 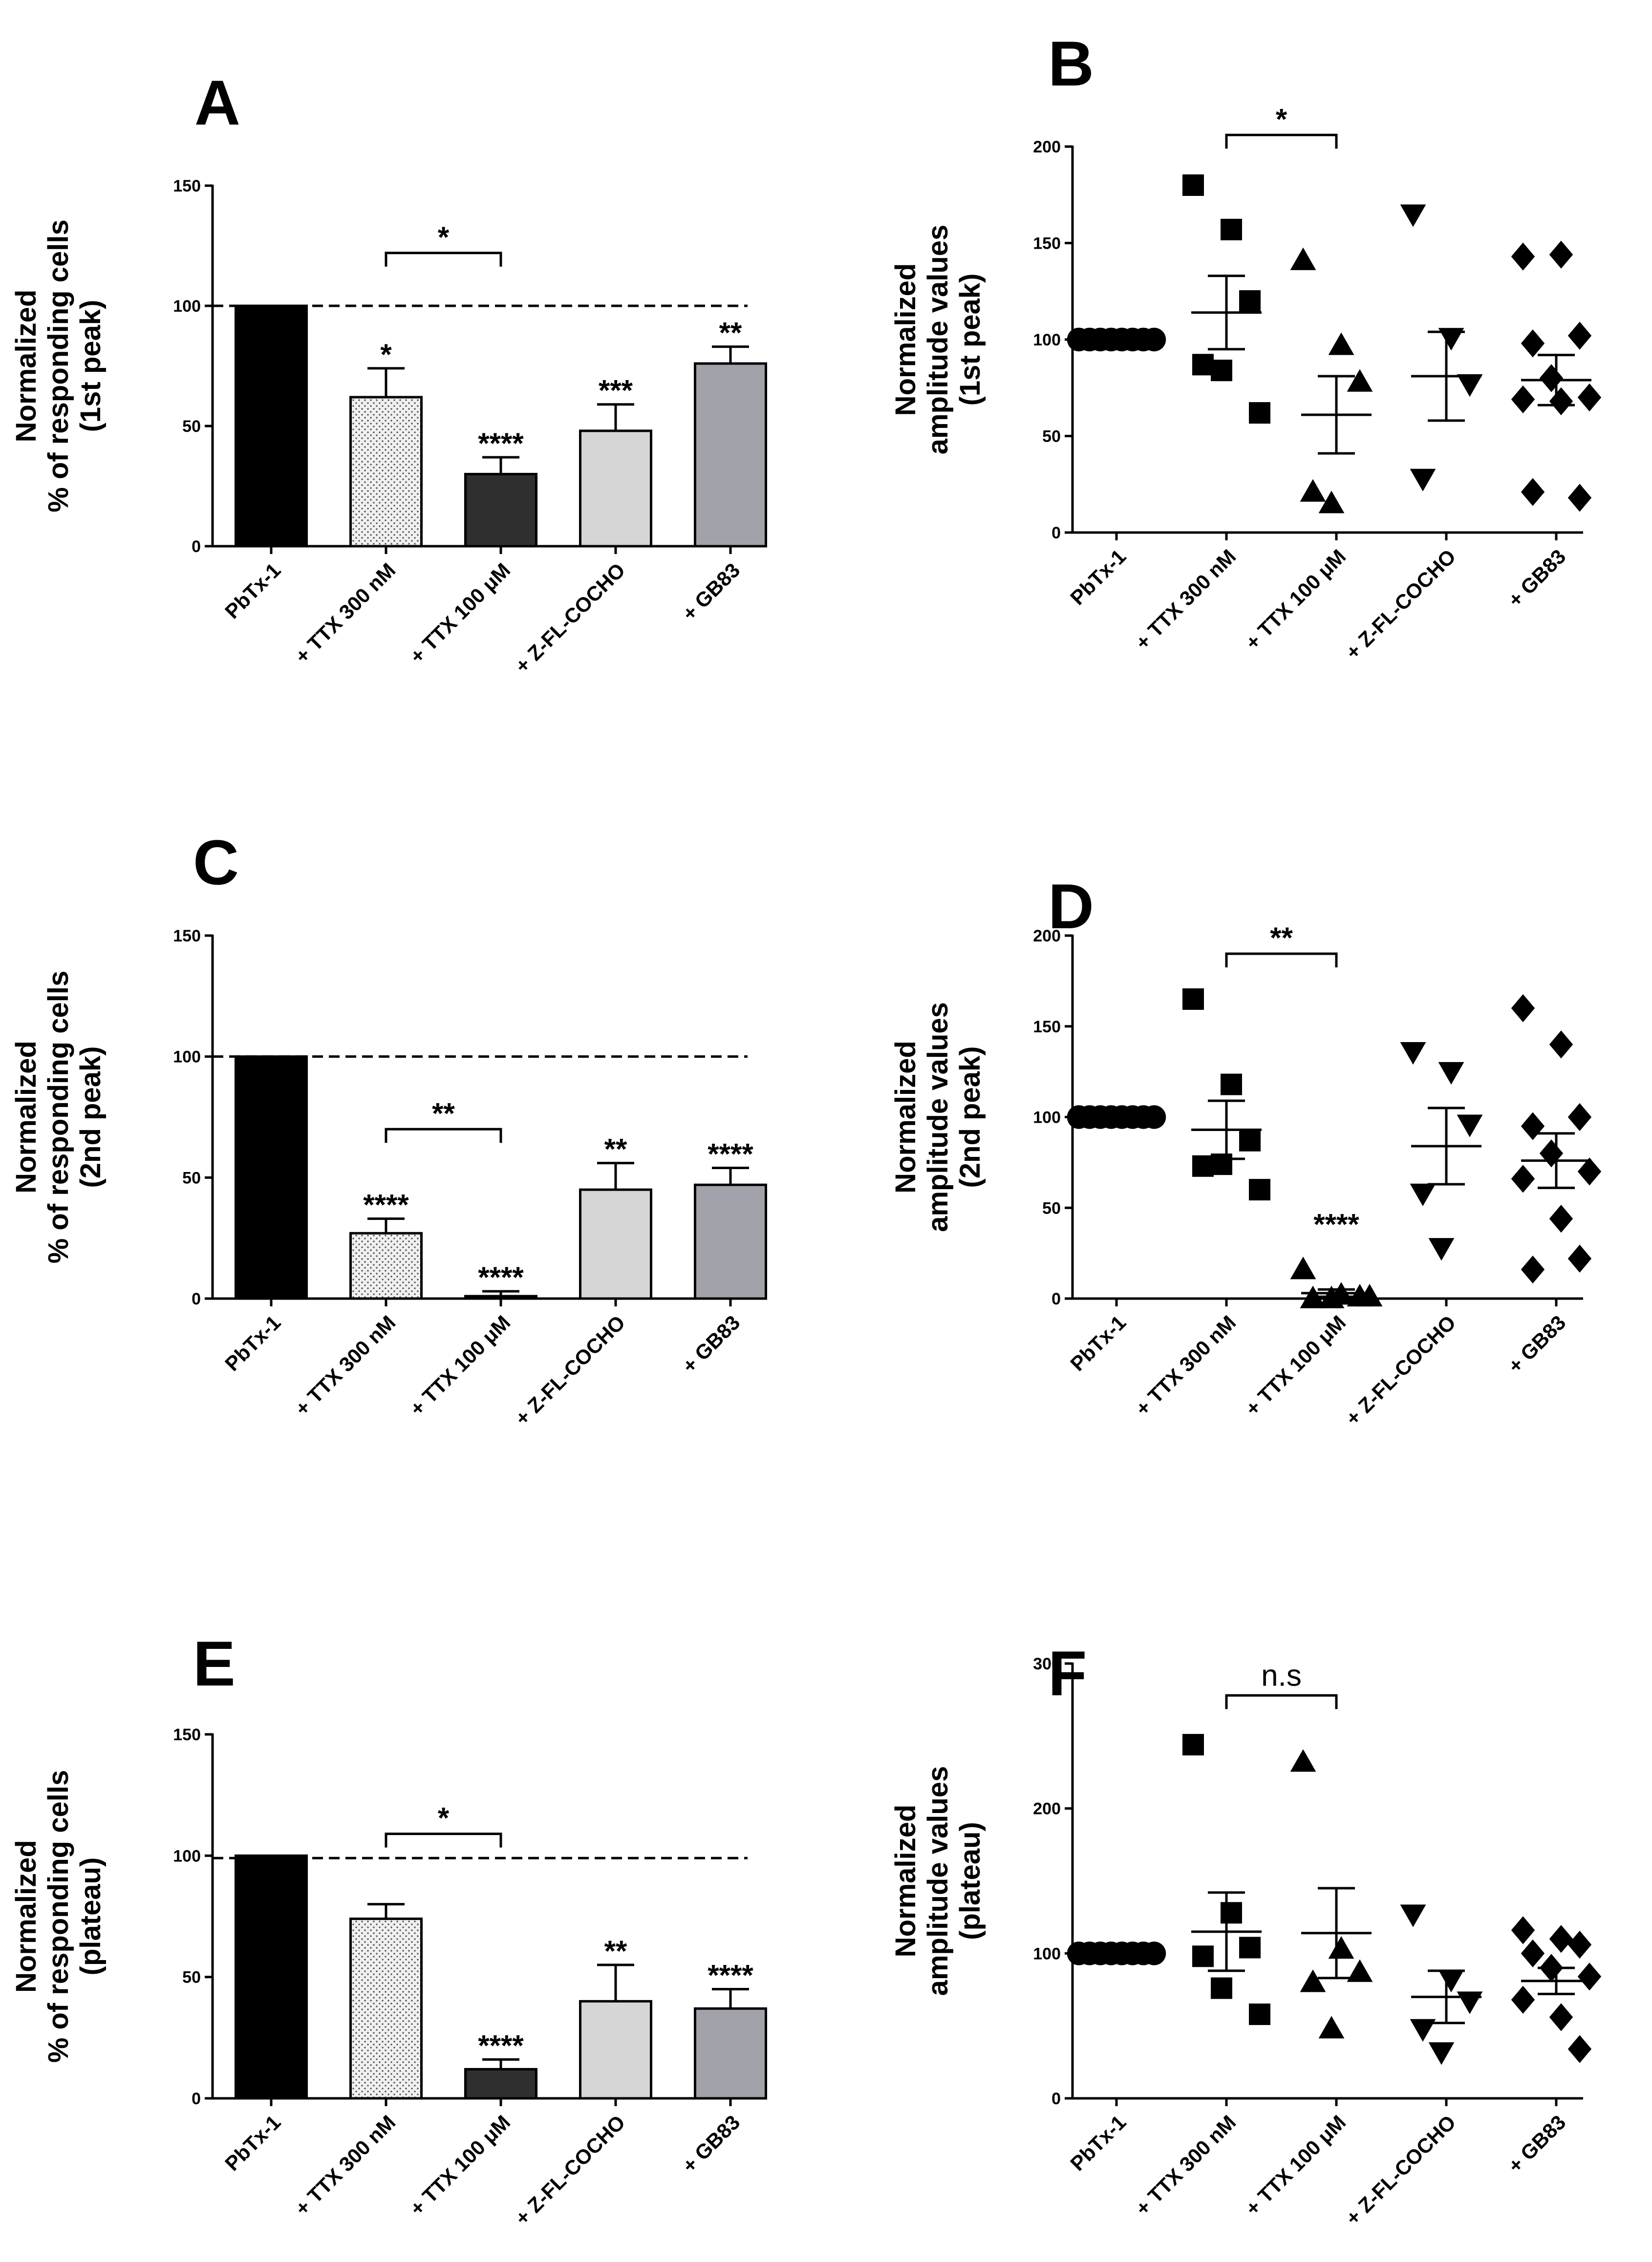 What do you see at coordinates (1281, 1675) in the screenshot?
I see `bracket-label: n.s` at bounding box center [1281, 1675].